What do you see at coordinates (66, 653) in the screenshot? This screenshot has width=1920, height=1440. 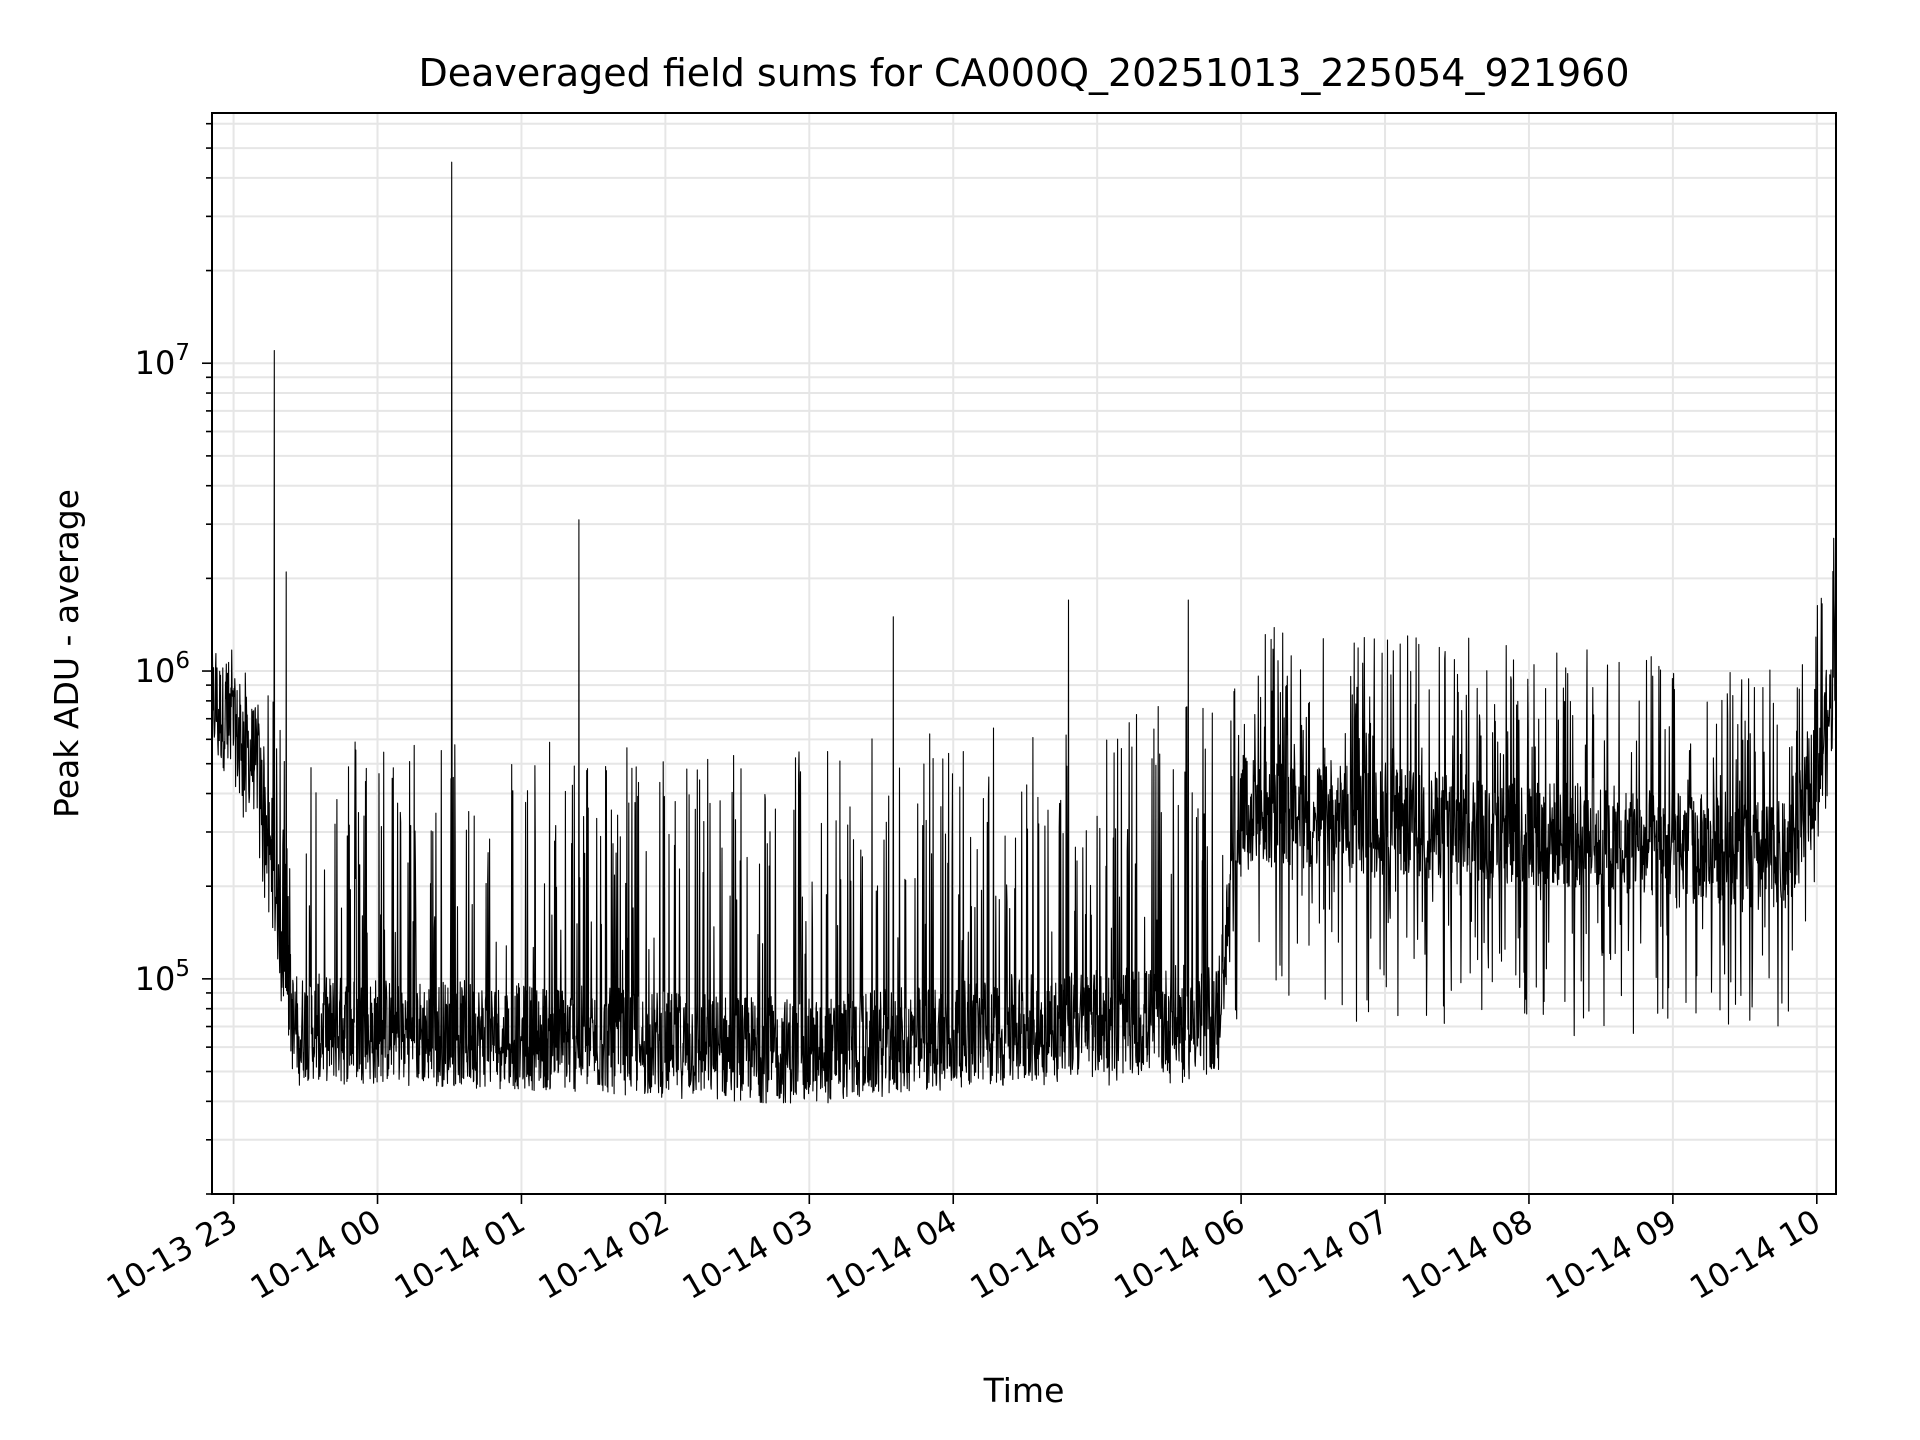 I see `y-axis-label: Peak ADU - average` at bounding box center [66, 653].